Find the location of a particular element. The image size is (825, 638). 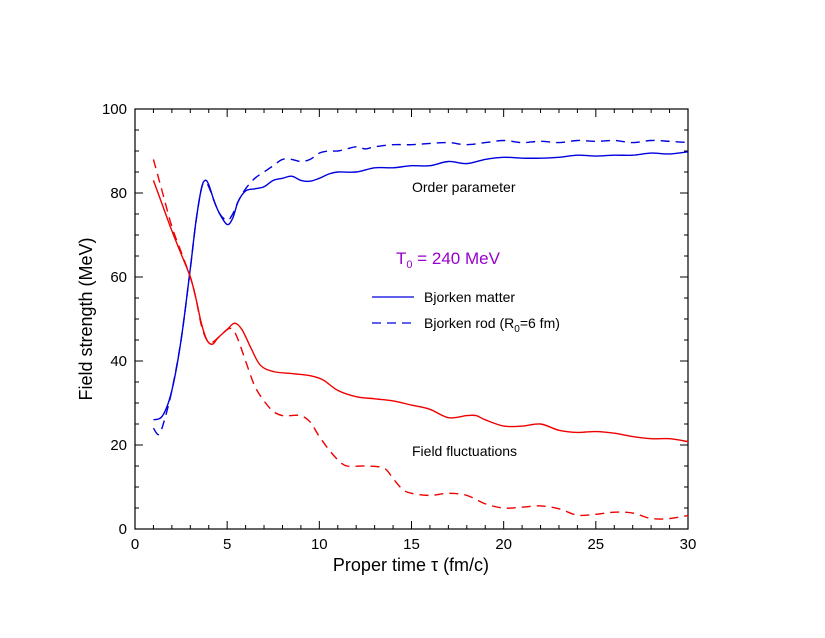

temperature-label: T0 = 240 MeV is located at coordinates (448, 260).